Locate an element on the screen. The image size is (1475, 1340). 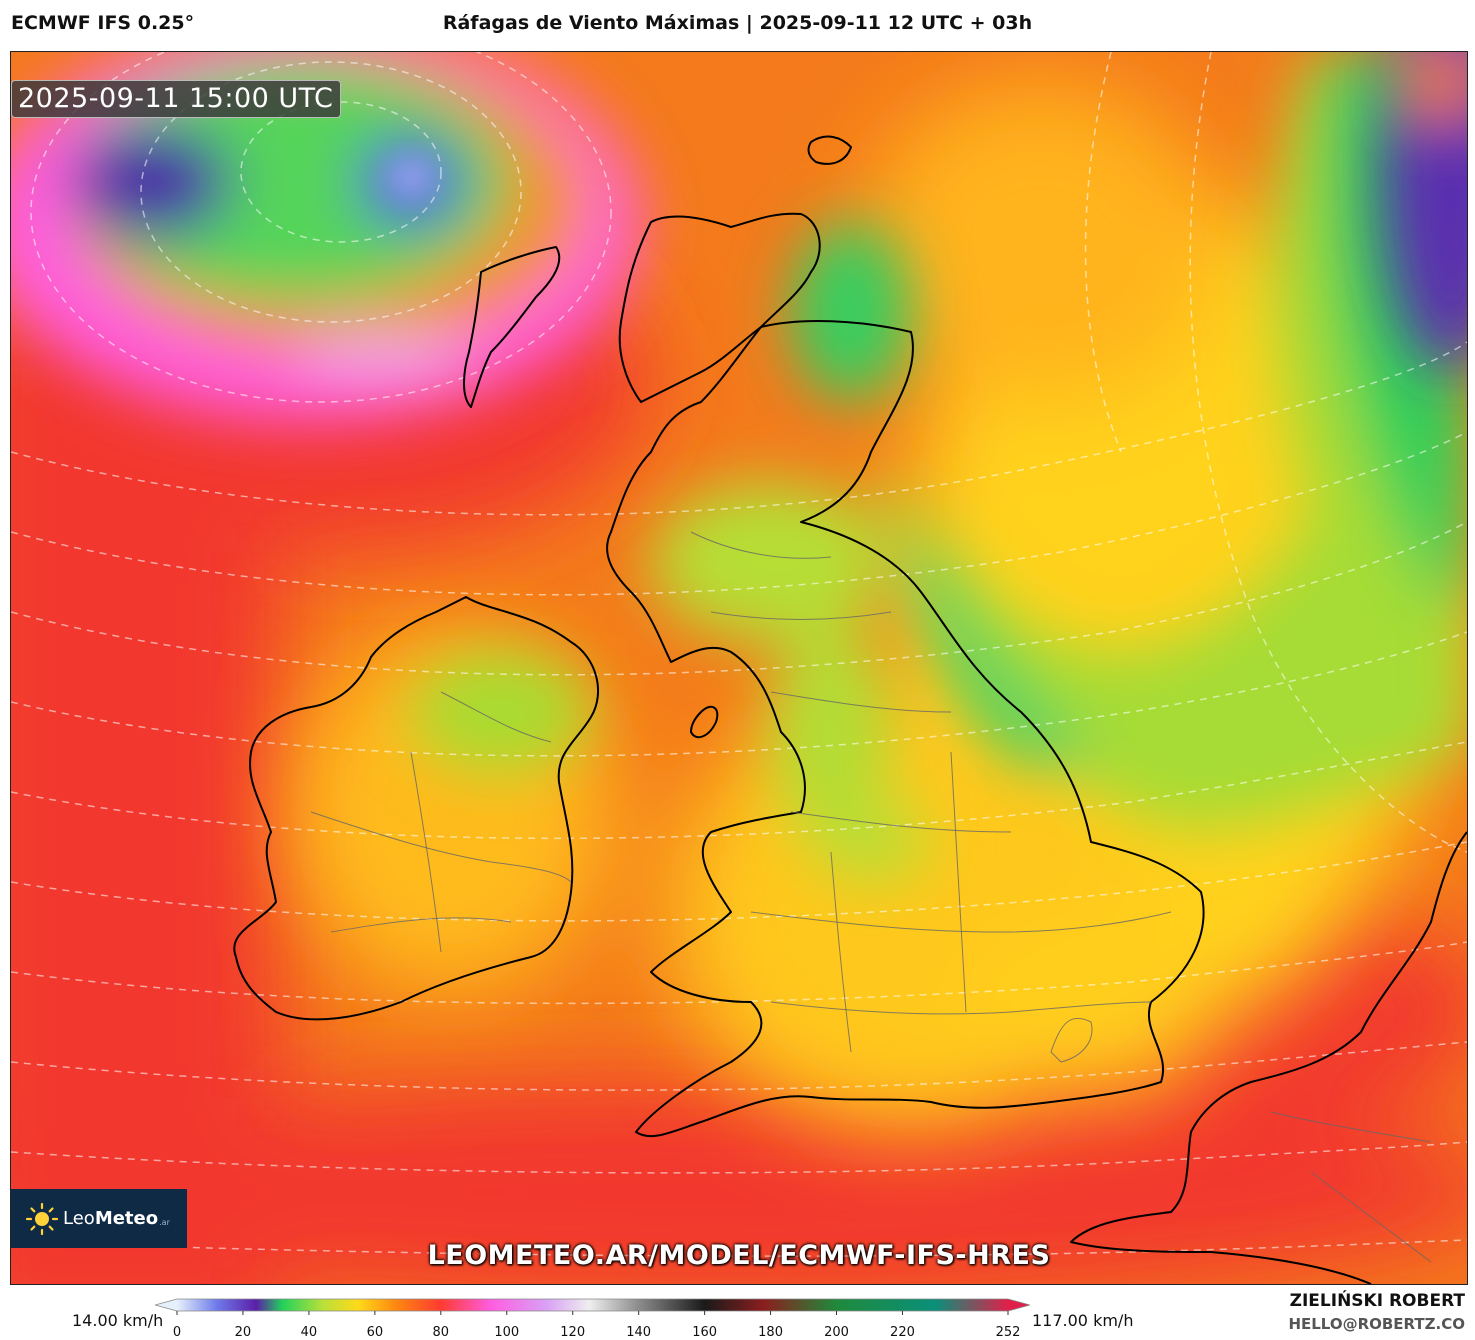
field-orange-ne is located at coordinates (1434, 87).